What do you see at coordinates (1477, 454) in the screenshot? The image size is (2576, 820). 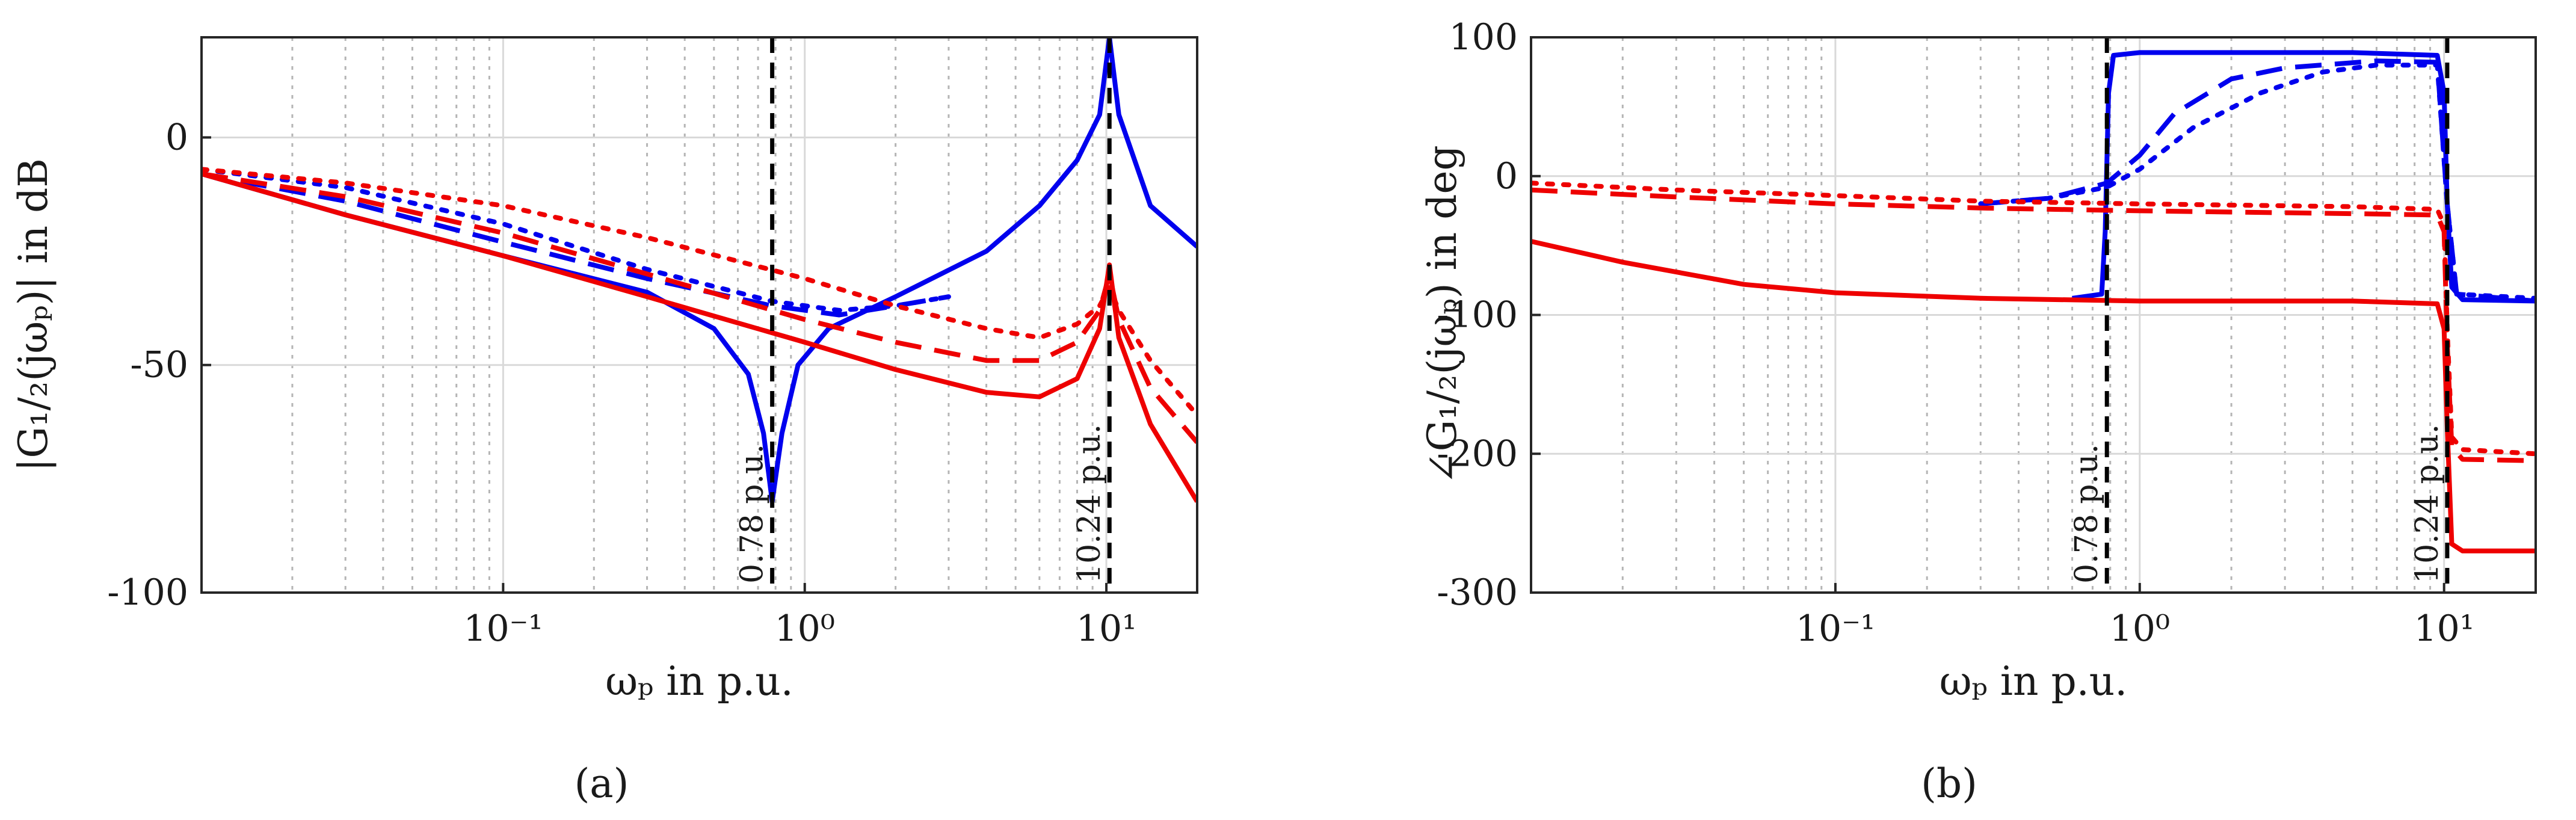 I see `y-tick-label: -200` at bounding box center [1477, 454].